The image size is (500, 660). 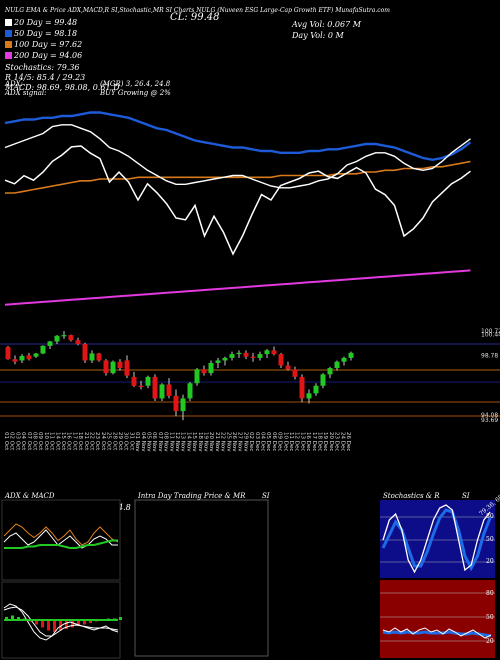 What do you see at coordinates (194, 442) in the screenshot?
I see `date-label: 15 Nov` at bounding box center [194, 442].